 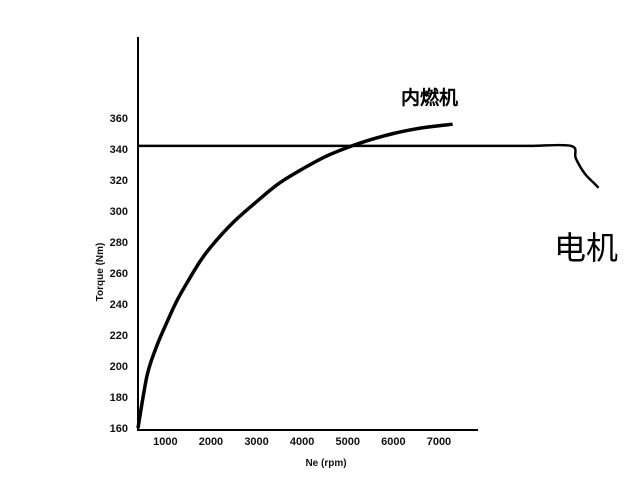 I want to click on motor-torque-curve, so click(x=368, y=166).